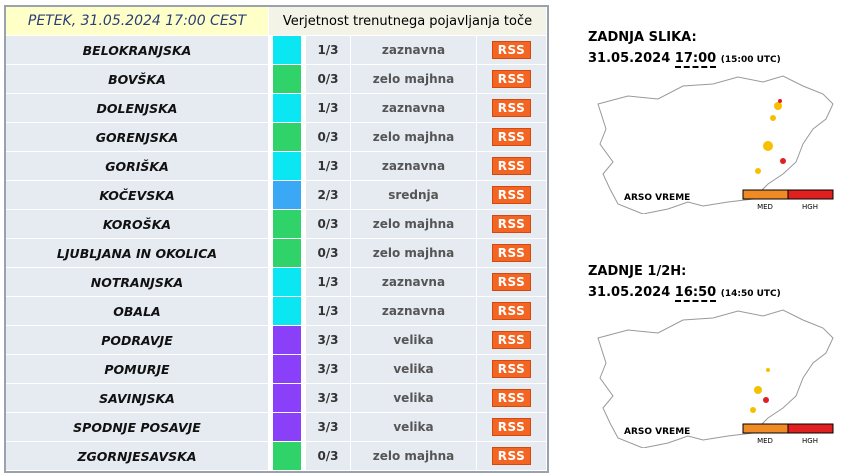 The width and height of the screenshot is (857, 473). What do you see at coordinates (695, 293) in the screenshot?
I see `time: 16:50` at bounding box center [695, 293].